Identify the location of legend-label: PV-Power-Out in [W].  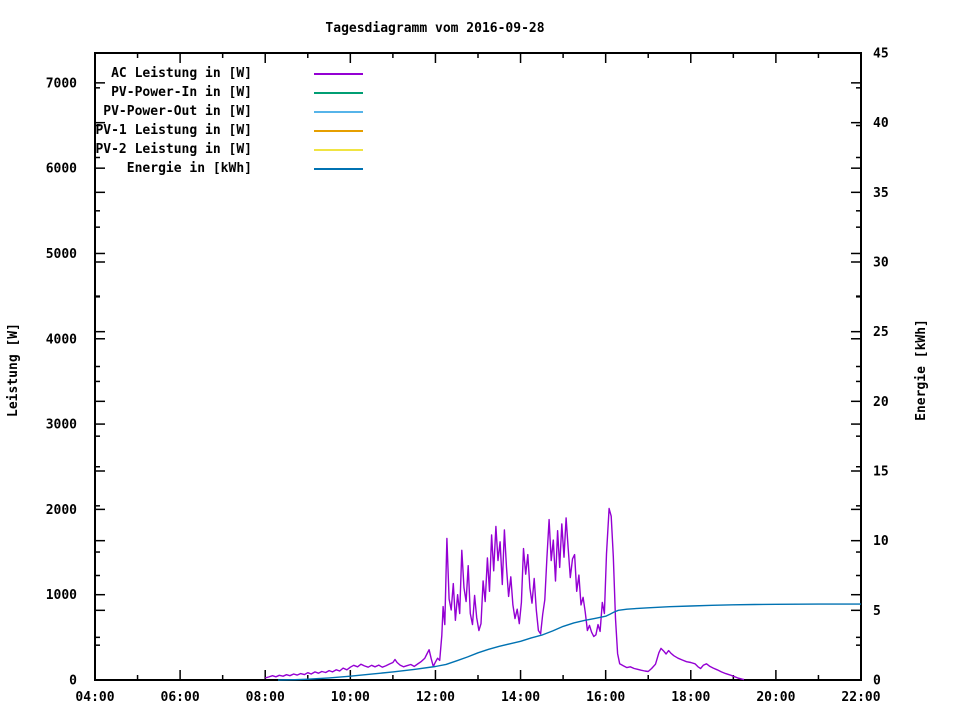
(177, 111).